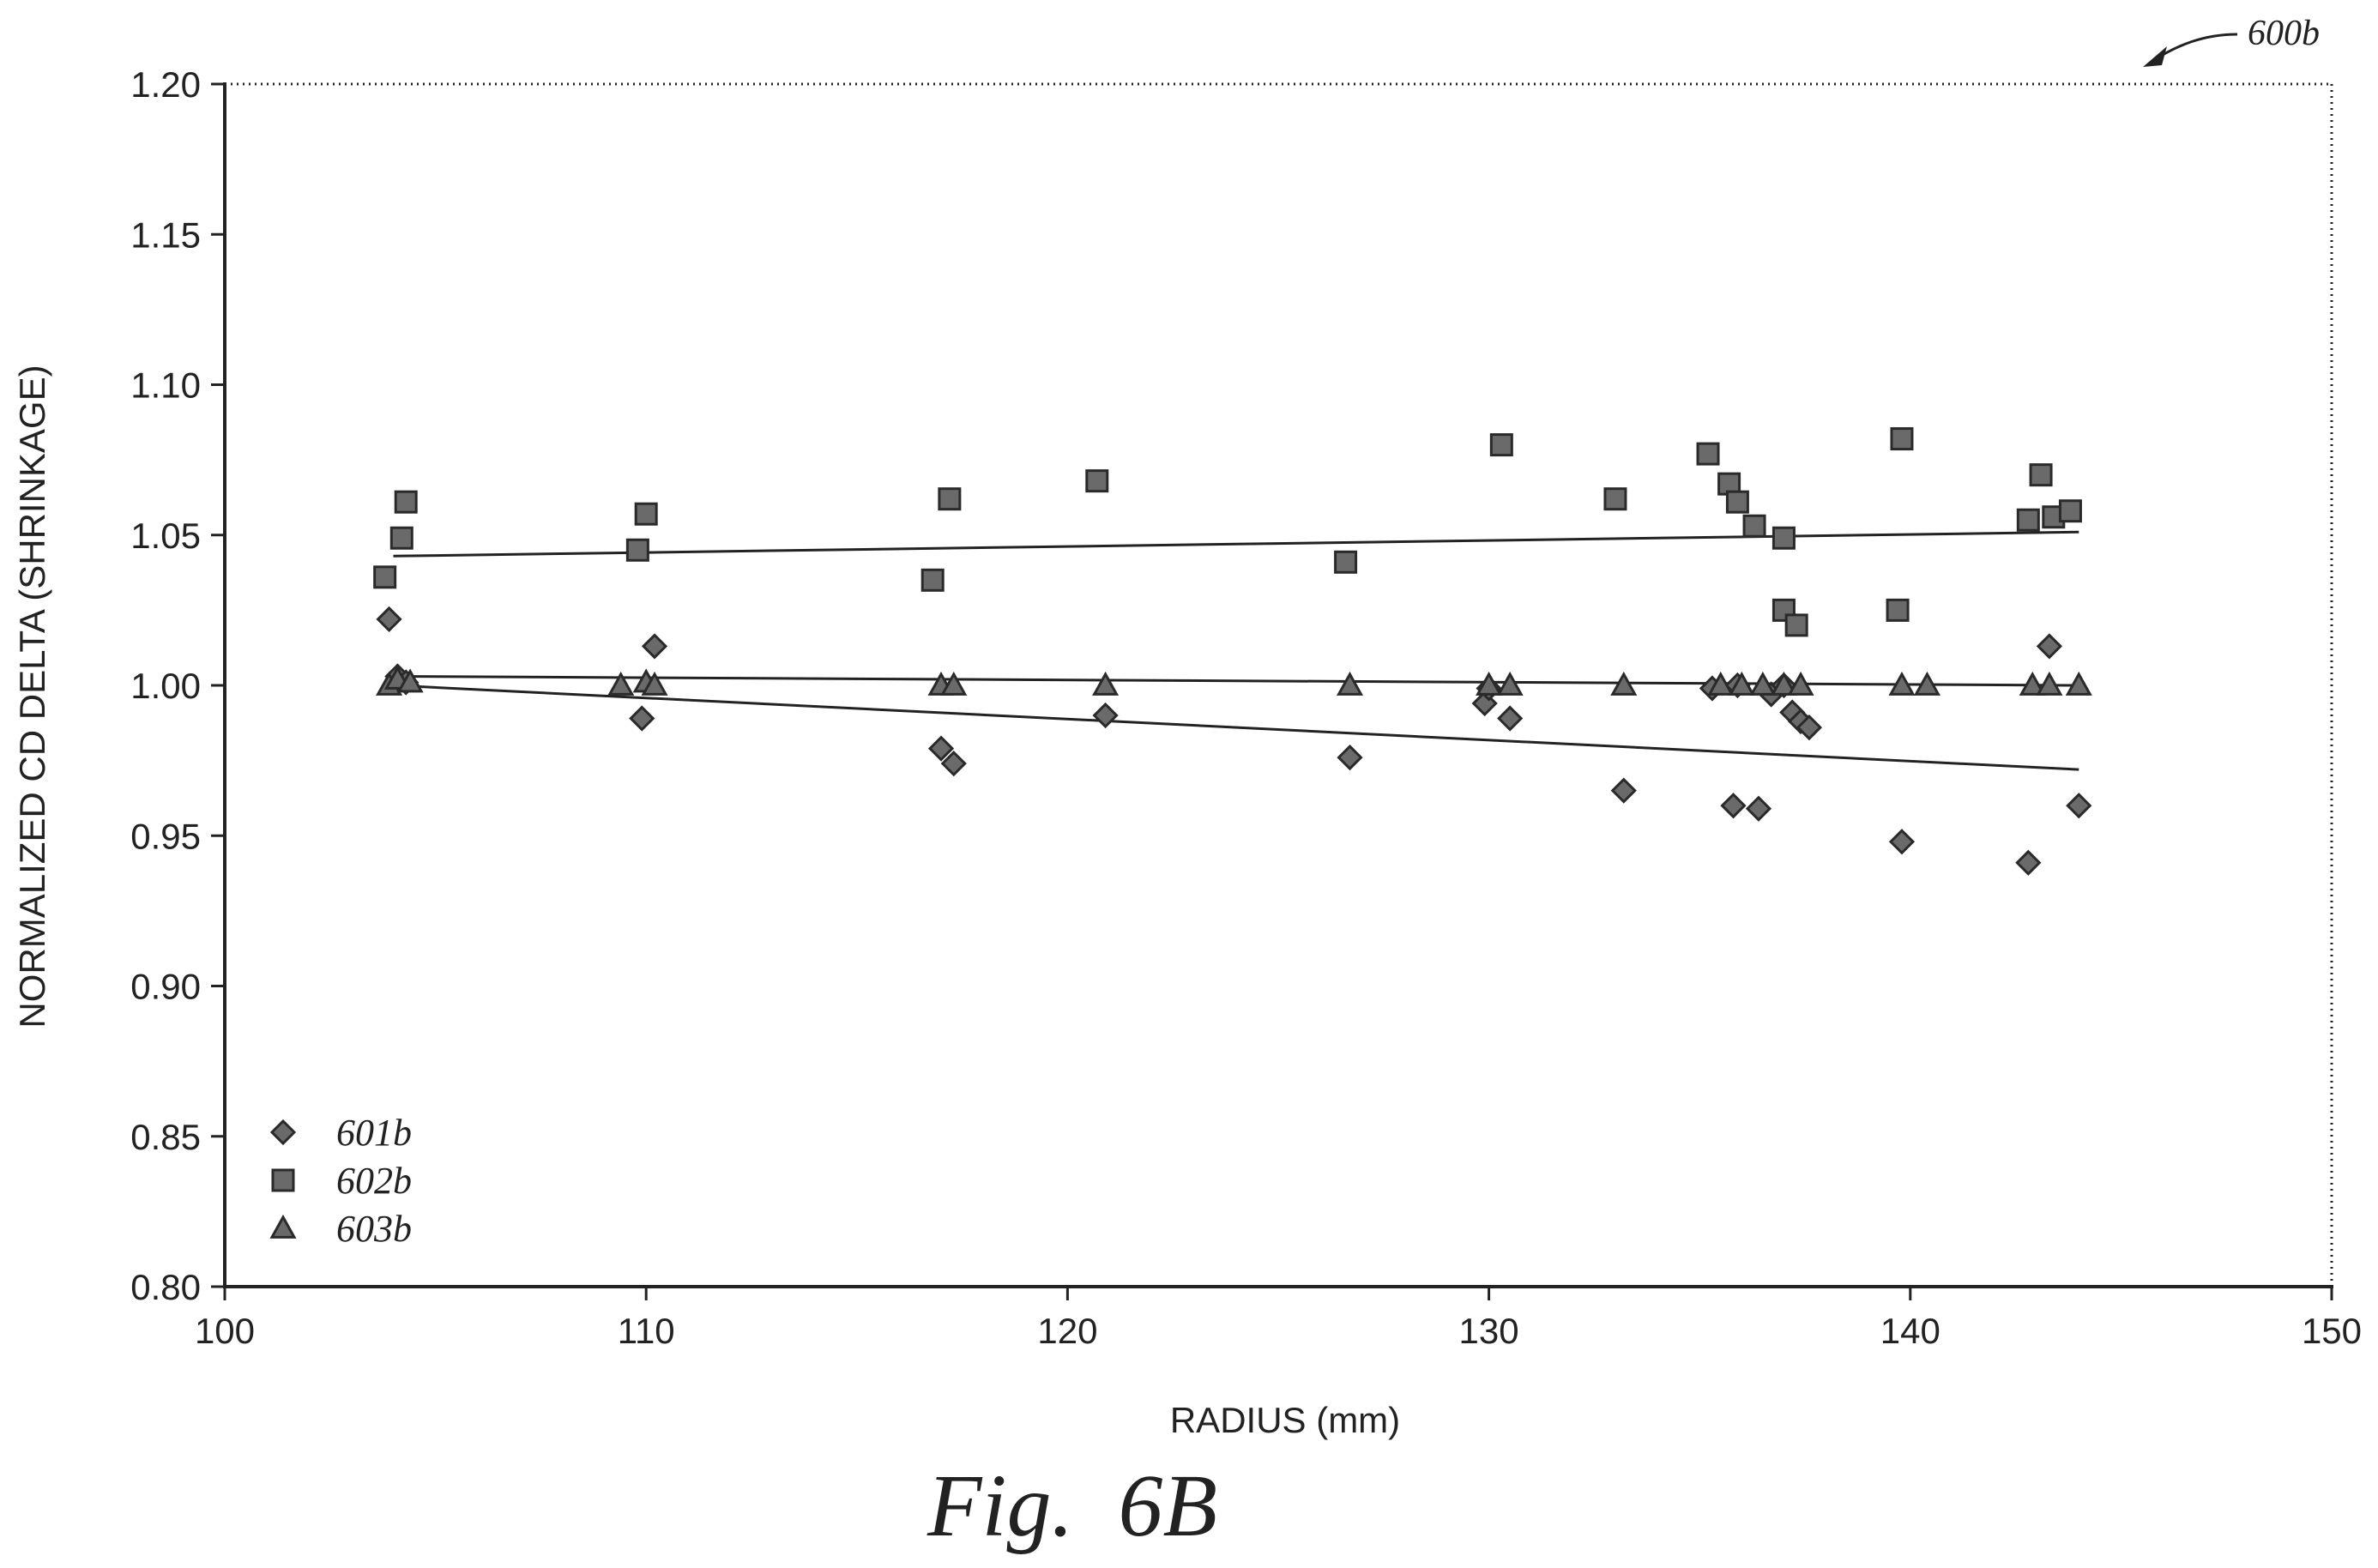 The image size is (2378, 1568). I want to click on x-axis-title: RADIUS (mm), so click(1285, 1420).